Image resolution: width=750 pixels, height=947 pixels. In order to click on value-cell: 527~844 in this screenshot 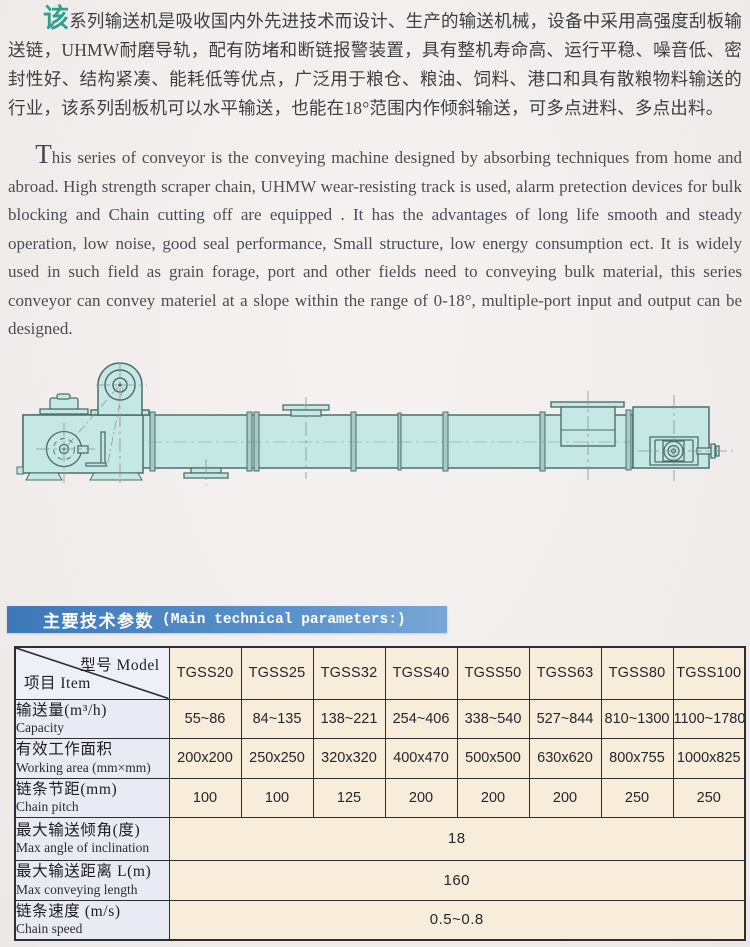, I will do `click(565, 718)`.